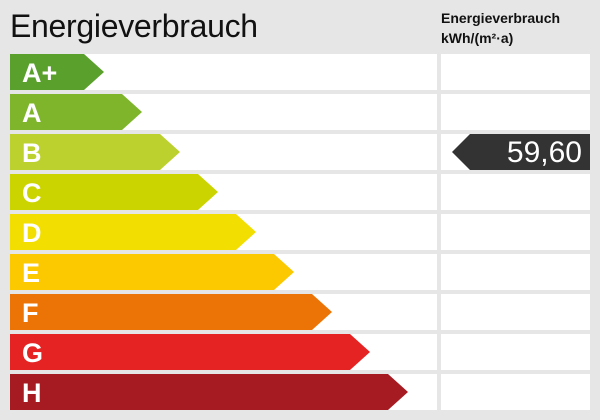  What do you see at coordinates (501, 18) in the screenshot?
I see `unit-header-line1: Energieverbrauch` at bounding box center [501, 18].